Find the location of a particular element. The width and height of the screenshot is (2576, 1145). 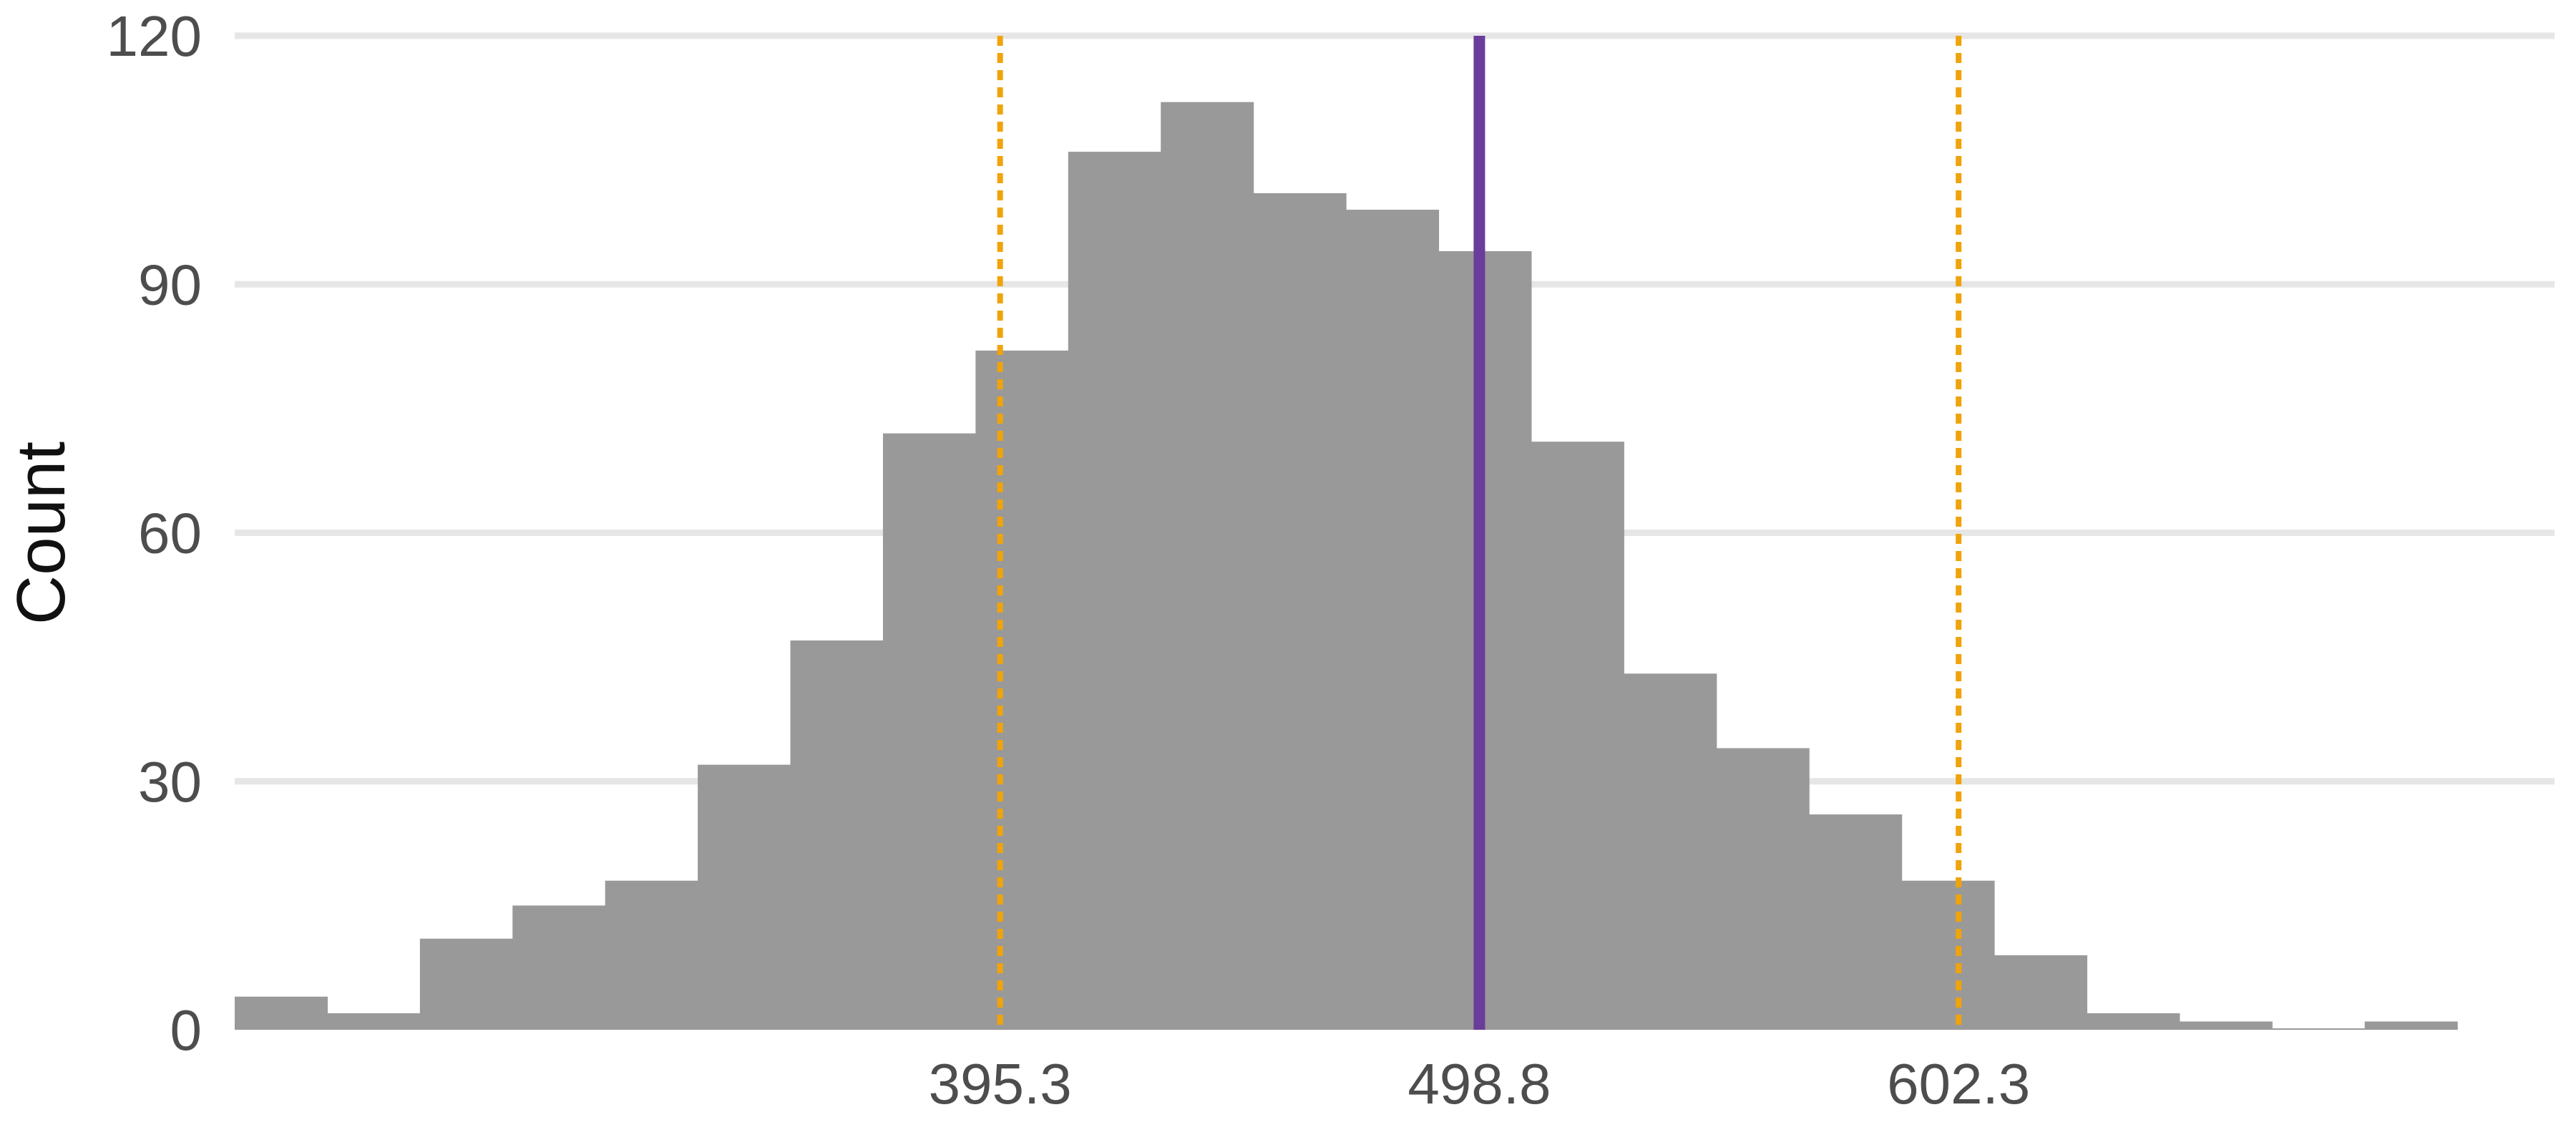

y-axis-ticks: 0 30 60 90 120 is located at coordinates (154, 533).